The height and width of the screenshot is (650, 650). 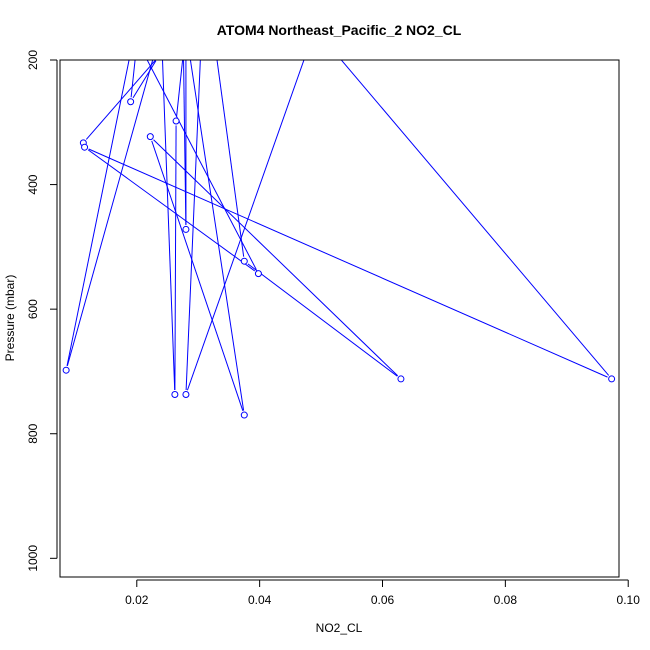 I want to click on y-tick-label: 800, so click(x=33, y=433).